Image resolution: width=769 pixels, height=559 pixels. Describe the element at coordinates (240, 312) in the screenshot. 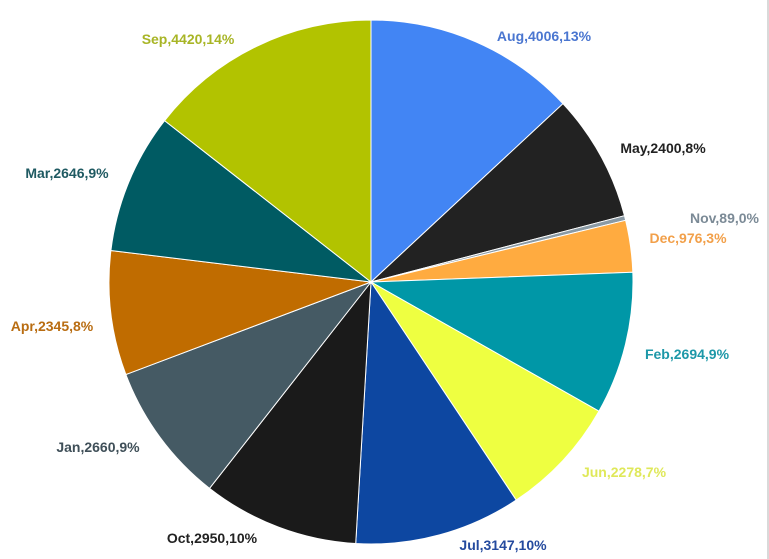

I see `pie-slice-apr` at that location.